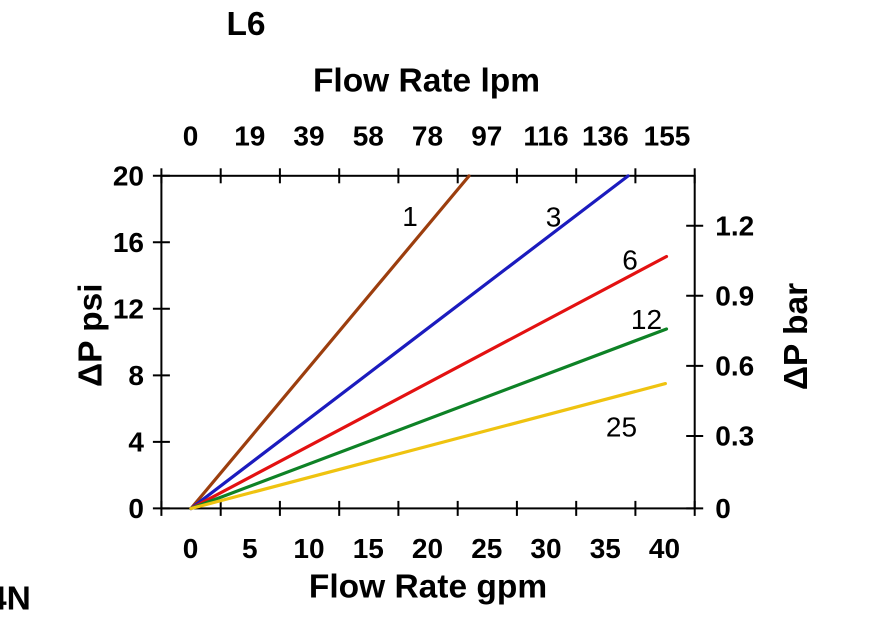  Describe the element at coordinates (428, 586) in the screenshot. I see `svg-text: Flow Rate gpm` at that location.